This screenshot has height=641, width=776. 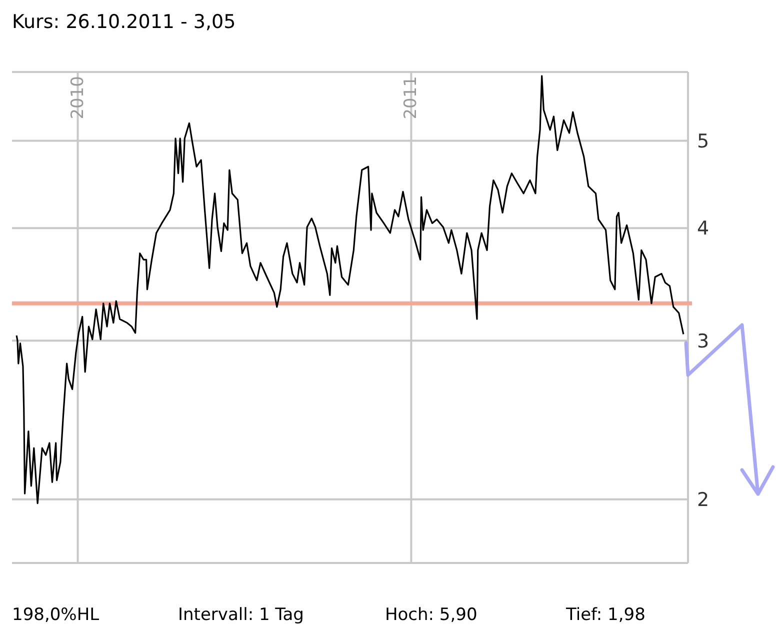 What do you see at coordinates (124, 22) in the screenshot?
I see `chart-title: Kurs: 26.10.2011 - 3,05` at bounding box center [124, 22].